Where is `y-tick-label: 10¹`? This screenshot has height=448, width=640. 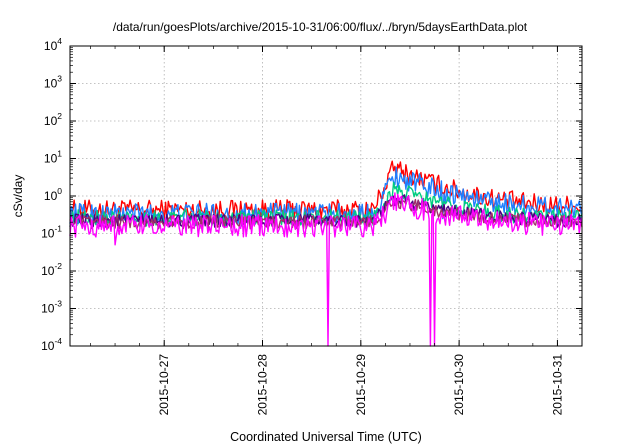 y-tick-label: 10¹ is located at coordinates (53, 157).